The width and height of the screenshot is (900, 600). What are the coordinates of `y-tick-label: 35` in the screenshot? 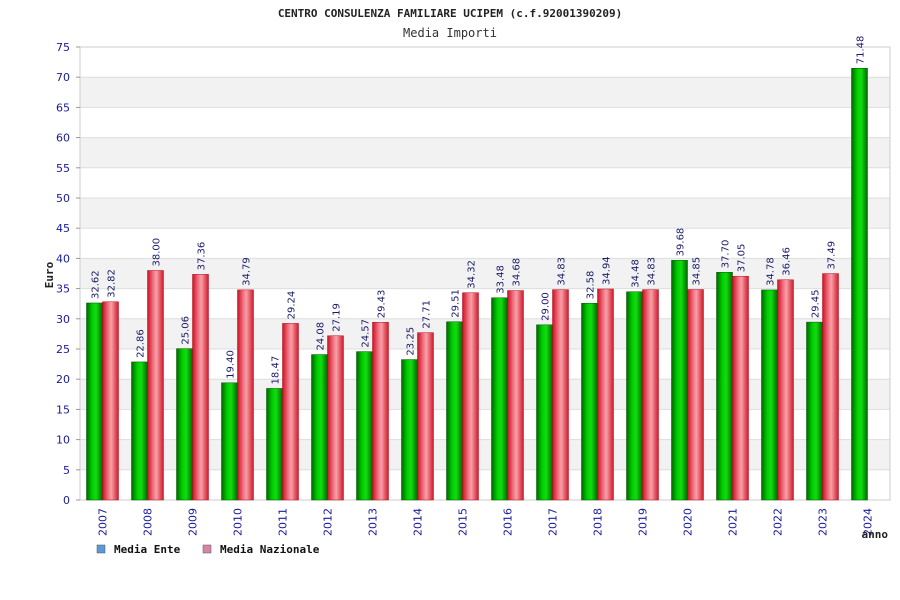 It's located at (63, 289).